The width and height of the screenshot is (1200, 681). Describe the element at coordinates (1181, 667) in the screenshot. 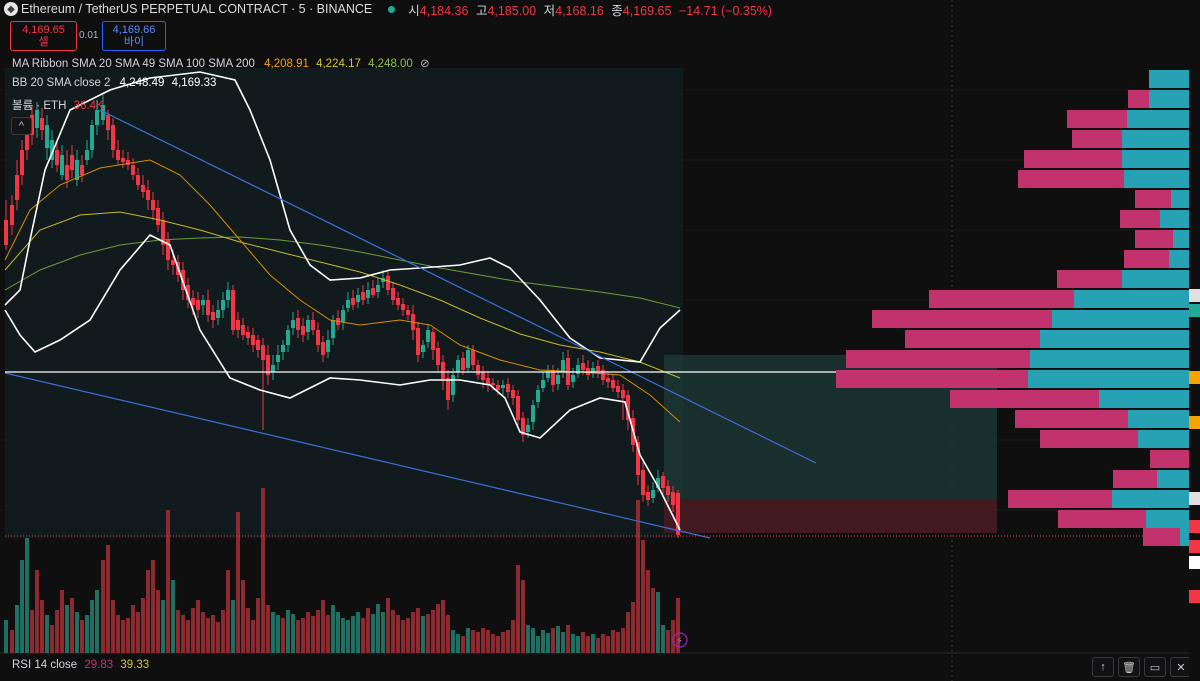

I see `close-pane-button: ✕` at that location.